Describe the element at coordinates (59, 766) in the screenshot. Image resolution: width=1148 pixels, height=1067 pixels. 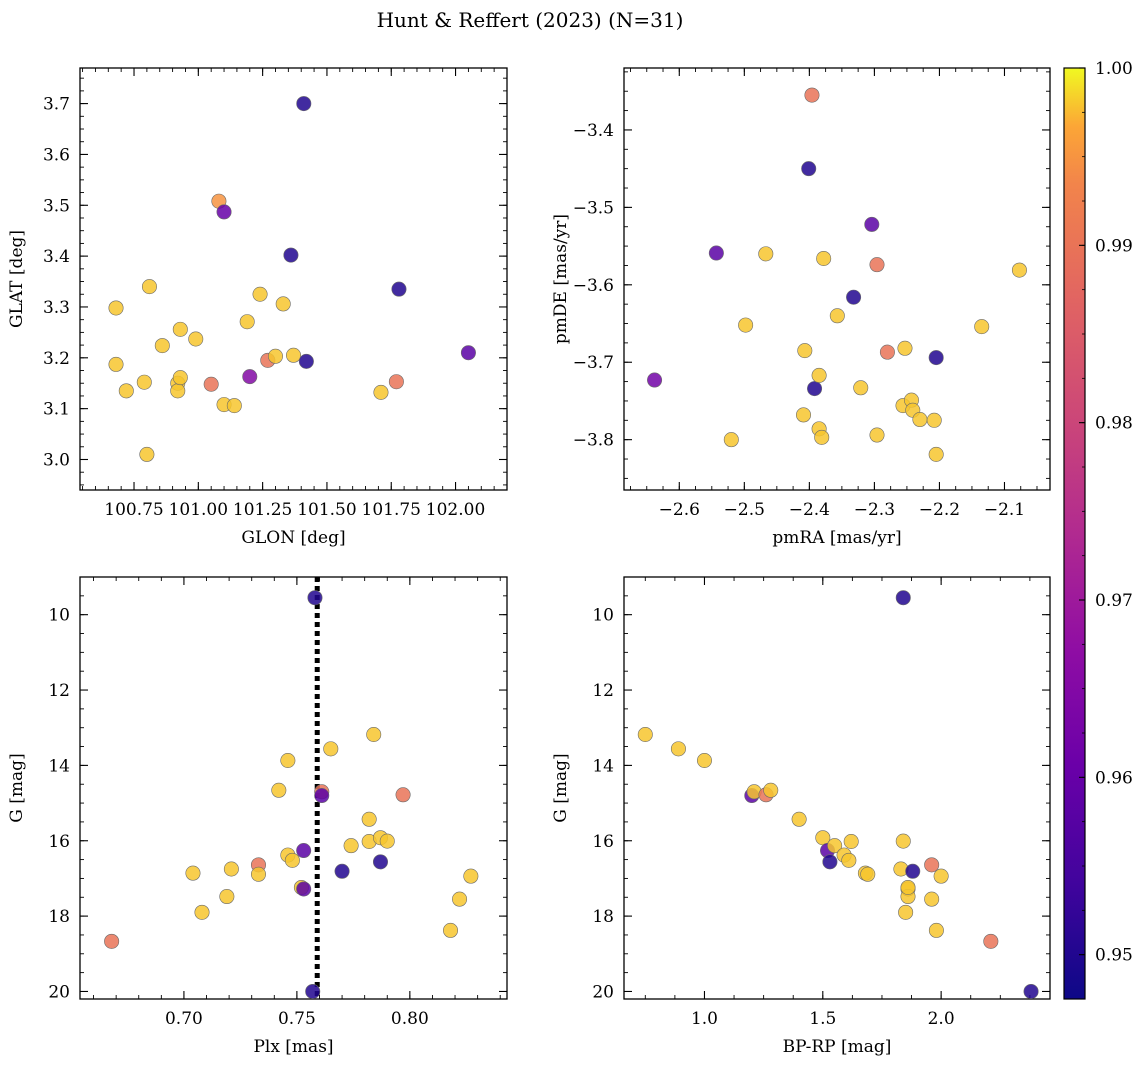
I see `y-tick-label: 14` at that location.